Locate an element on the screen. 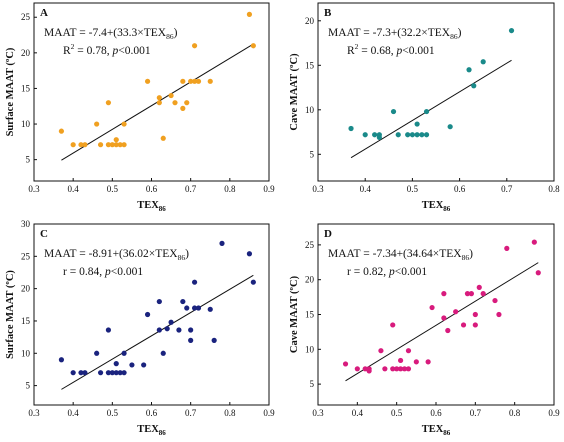  regression-equation: MAAT = -7.34+(34.64×TEX86) is located at coordinates (400, 255).